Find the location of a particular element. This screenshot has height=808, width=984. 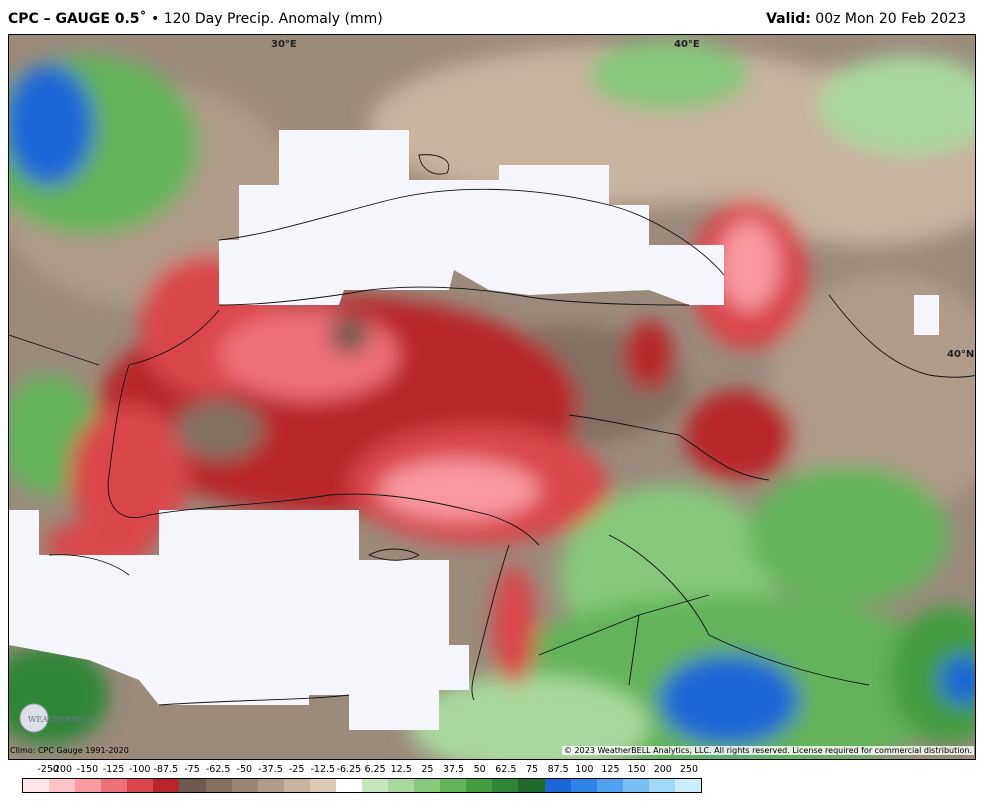

colorbar-tick-label: 100 is located at coordinates (584, 769).